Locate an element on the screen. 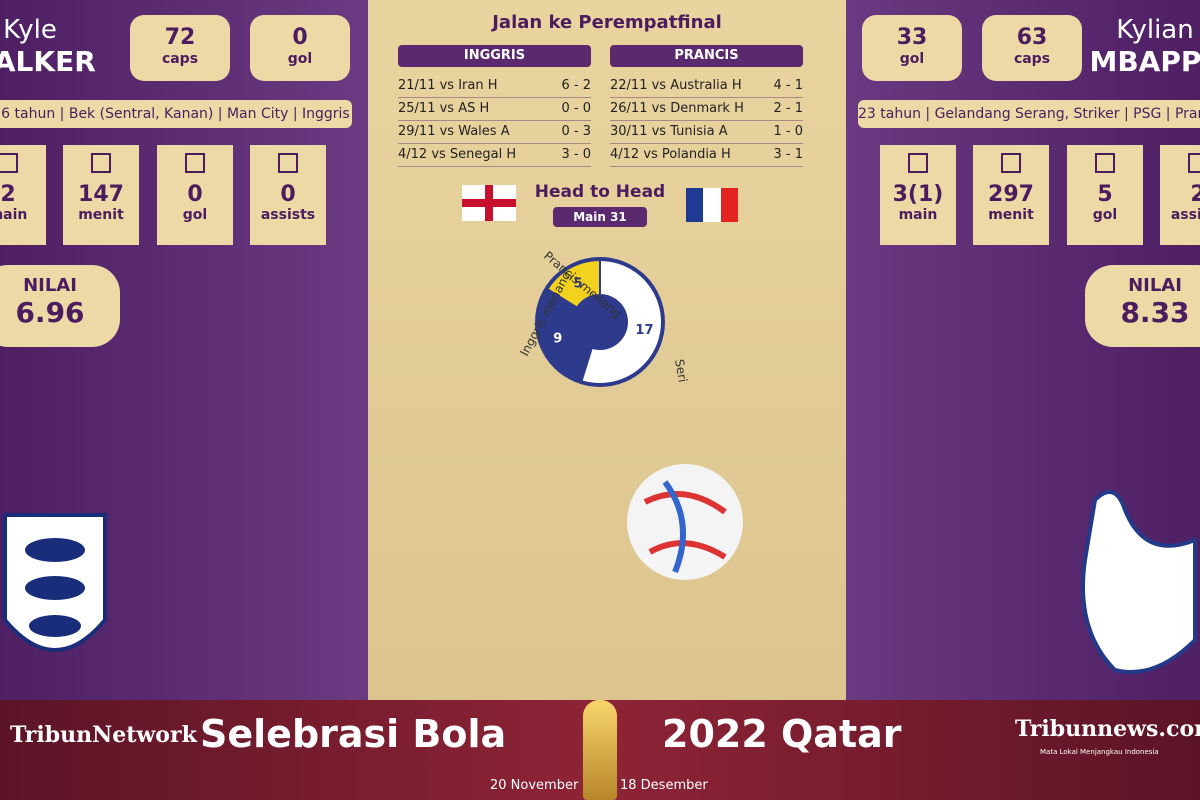  england-crest is located at coordinates (55, 582).